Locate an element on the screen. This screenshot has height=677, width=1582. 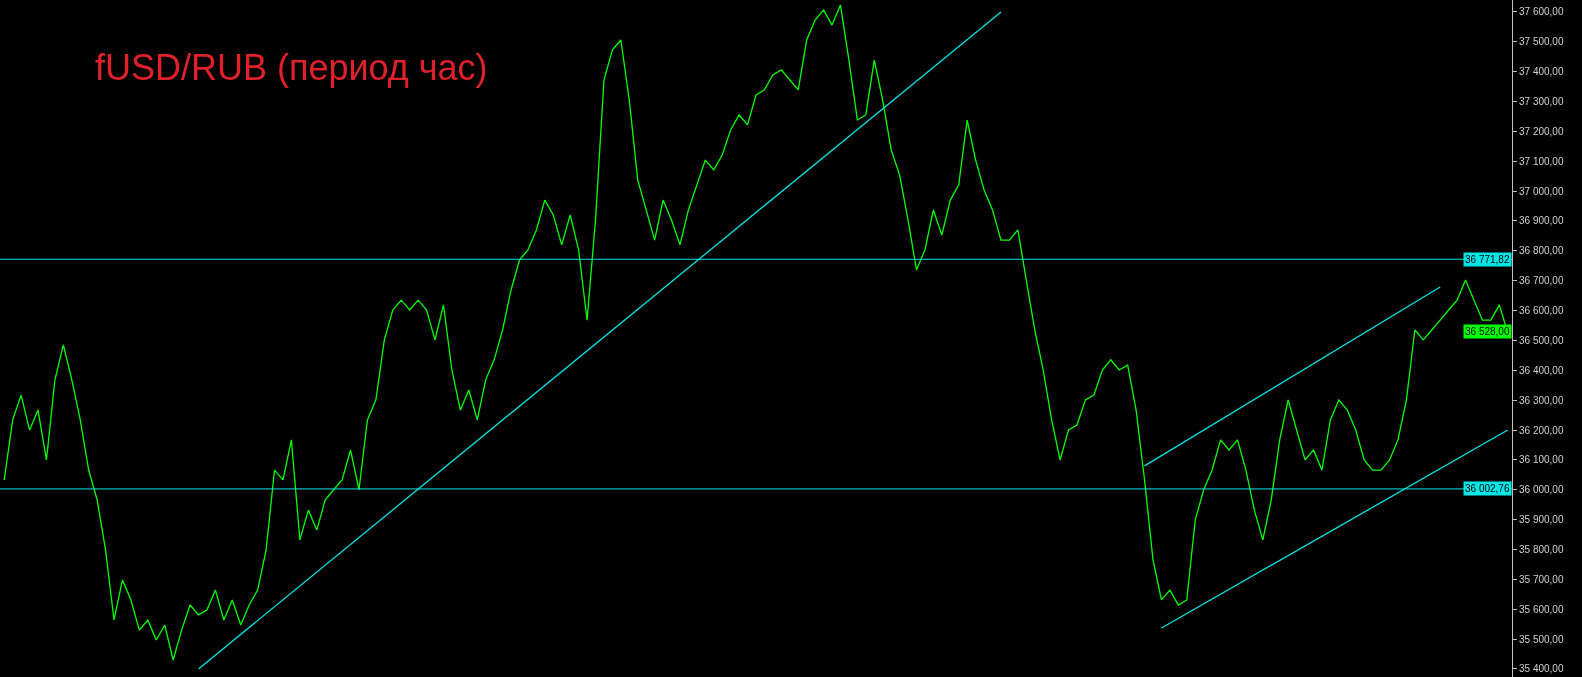
y-tick-label: 37 200,00 is located at coordinates (1541, 131).